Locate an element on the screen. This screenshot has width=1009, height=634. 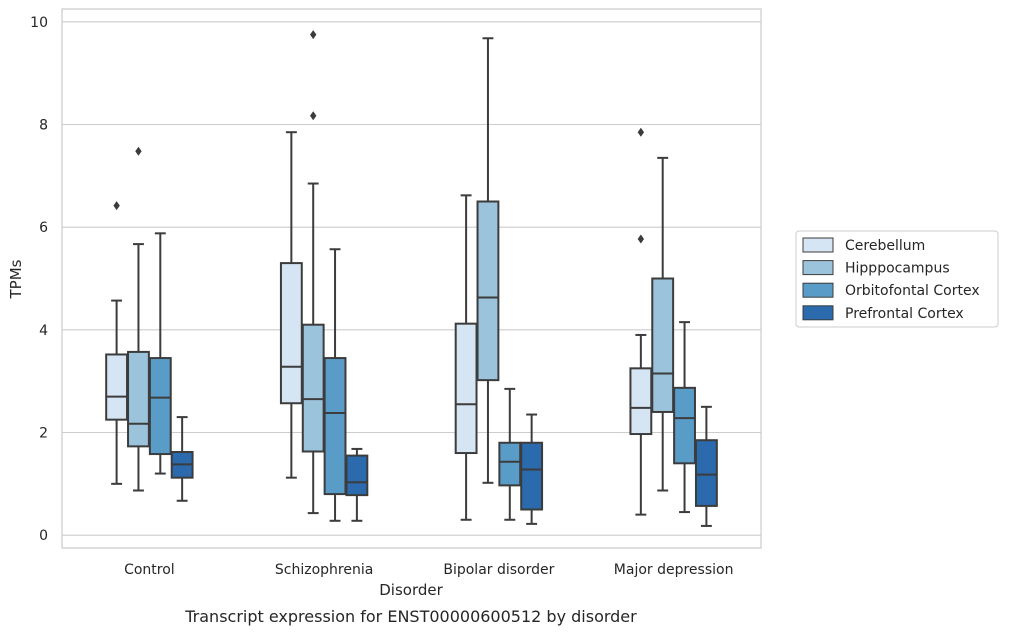
y-tick-label-3: 6 is located at coordinates (43, 228).